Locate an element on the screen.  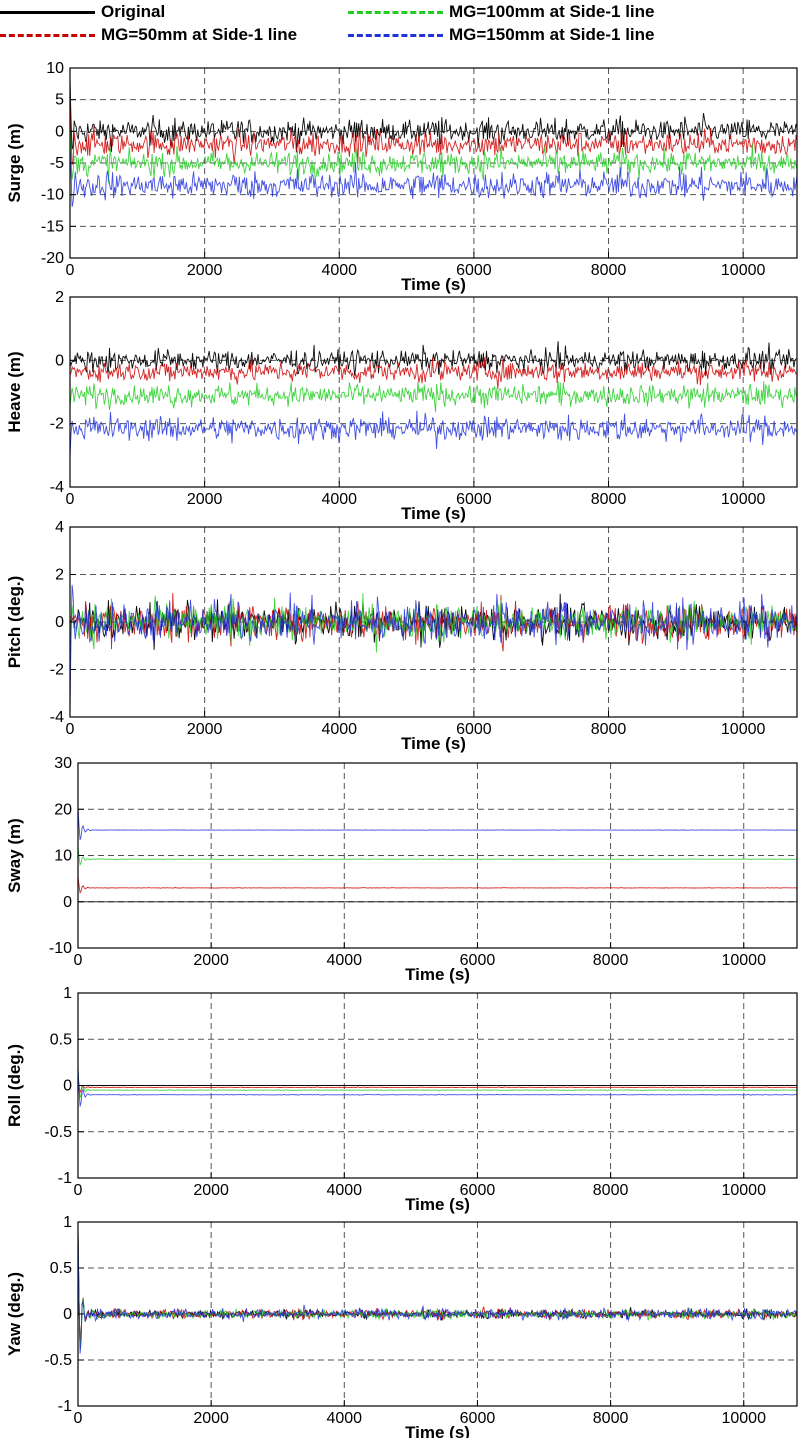
legend-label-mg100: MG=100mm at Side-1 line is located at coordinates (552, 11).